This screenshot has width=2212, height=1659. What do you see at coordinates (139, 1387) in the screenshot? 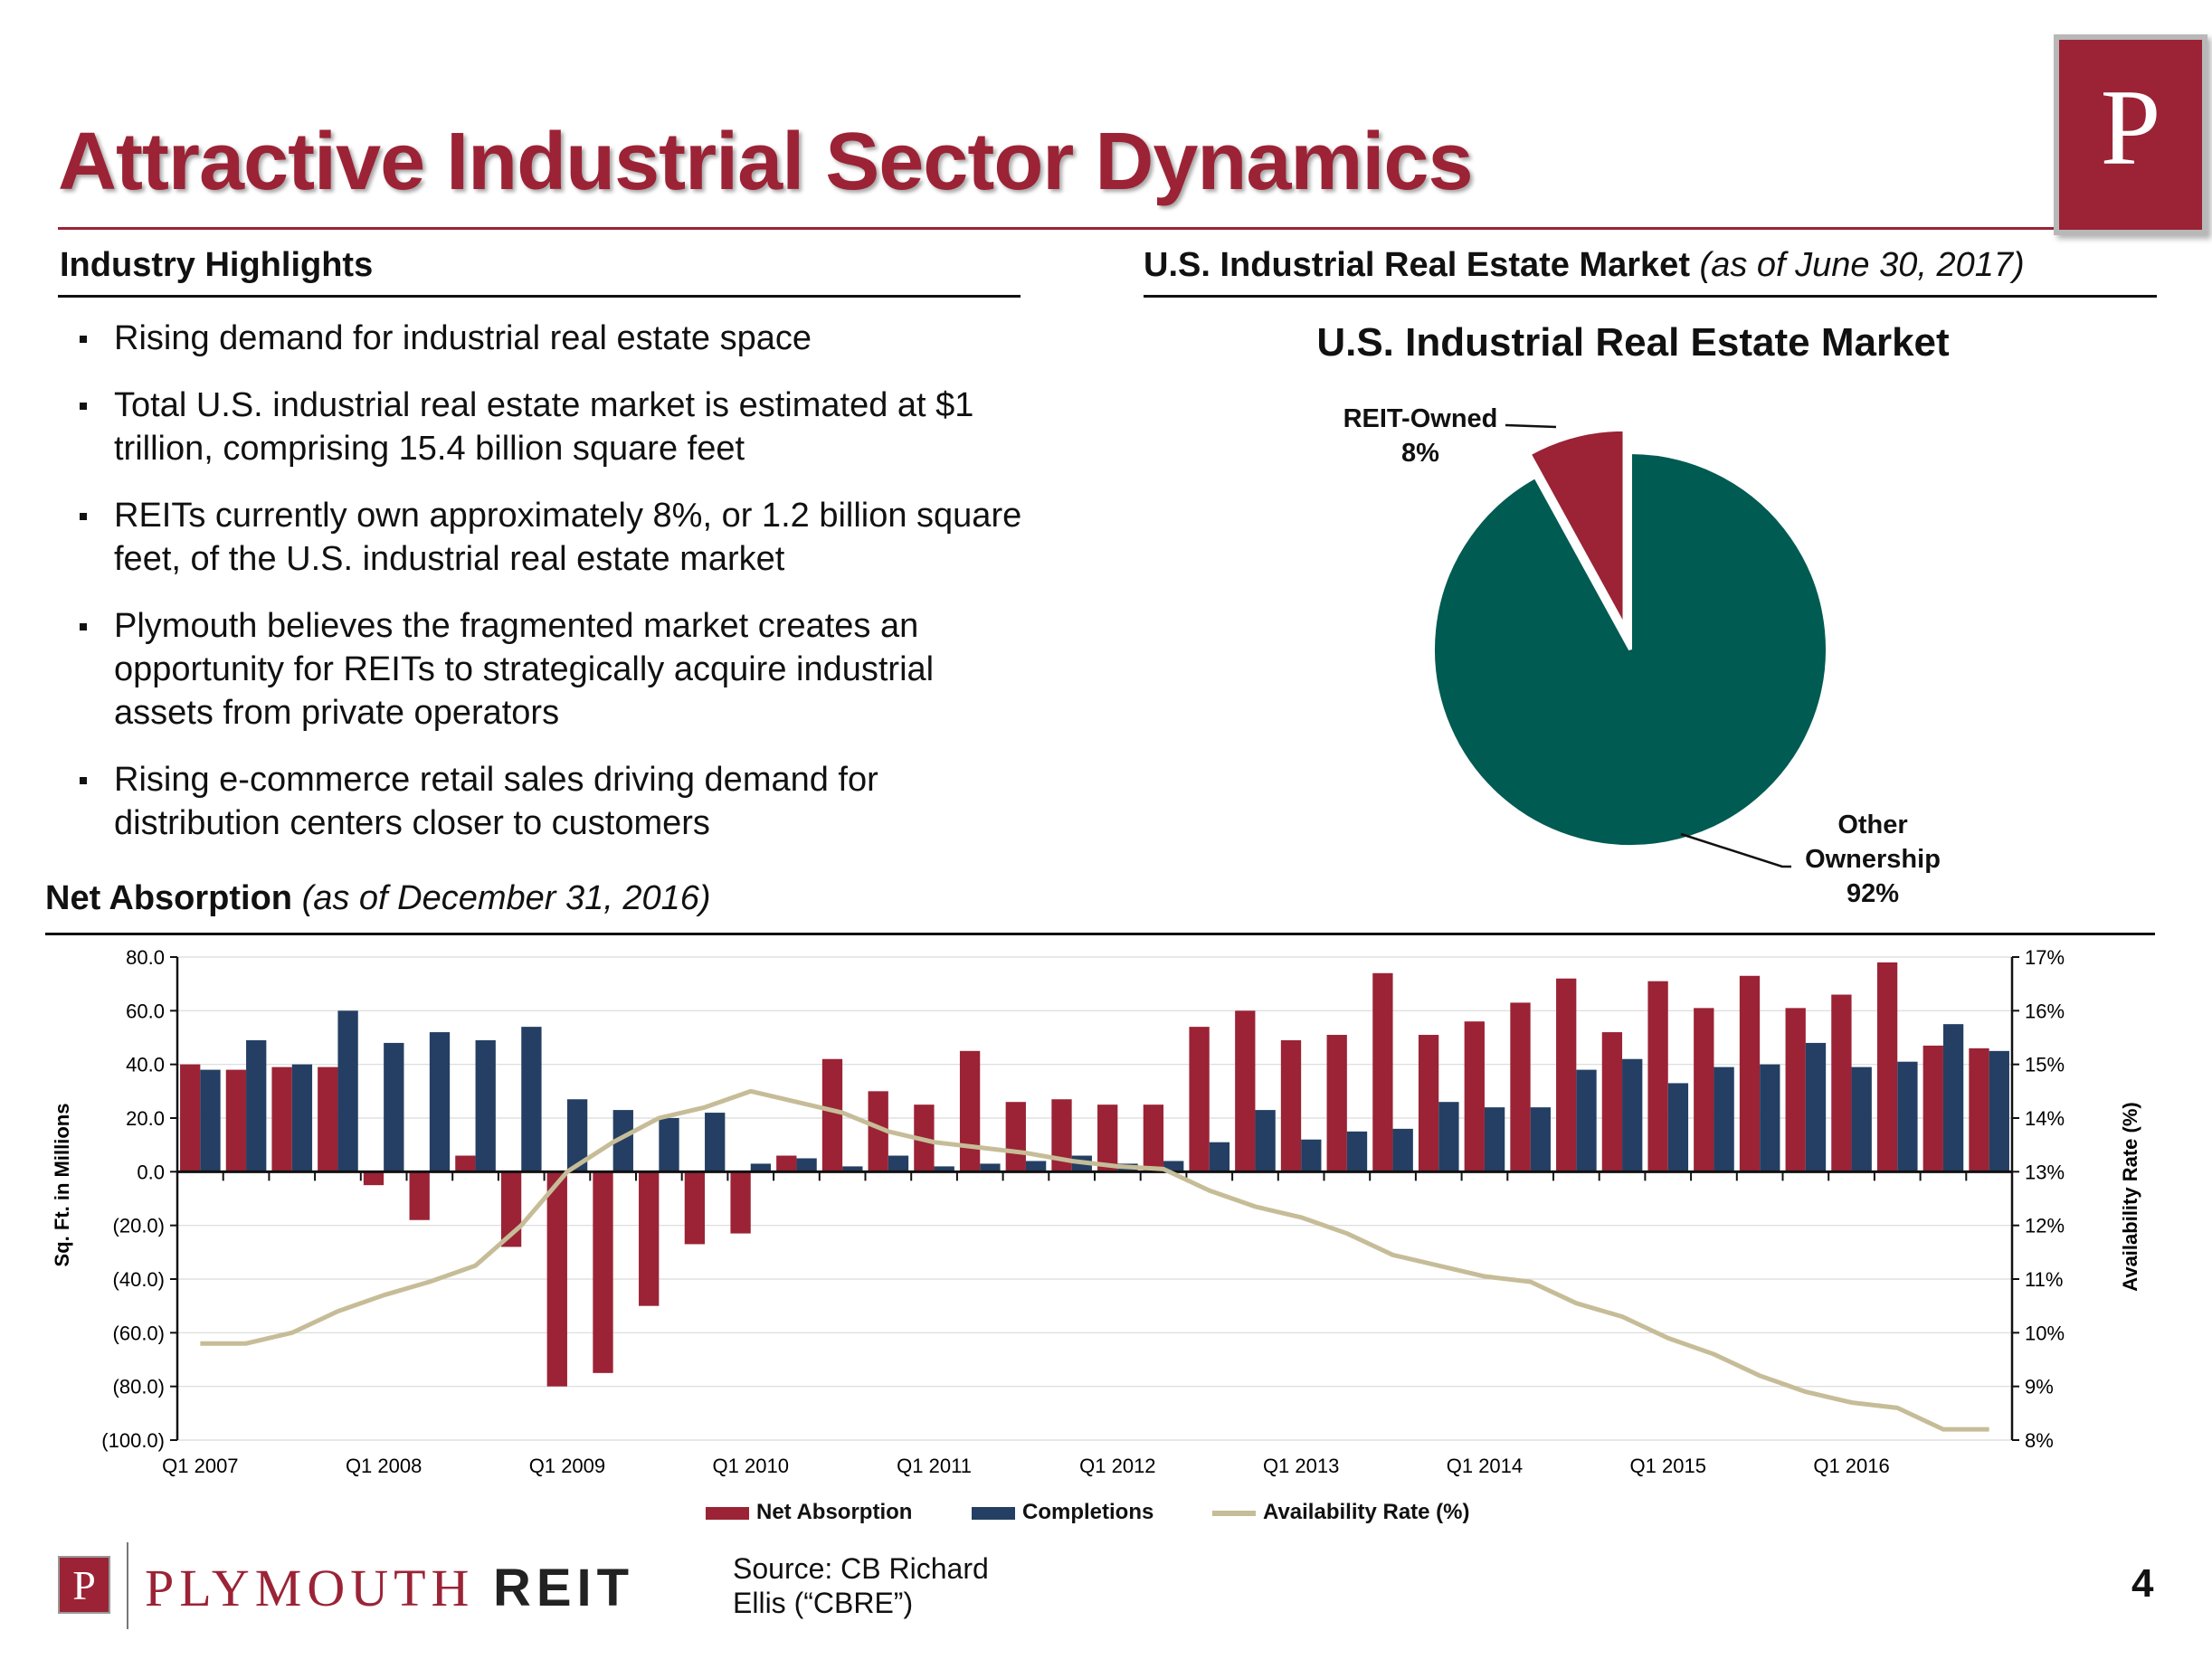
I see `y-tick-label: (80.0)` at bounding box center [139, 1387].